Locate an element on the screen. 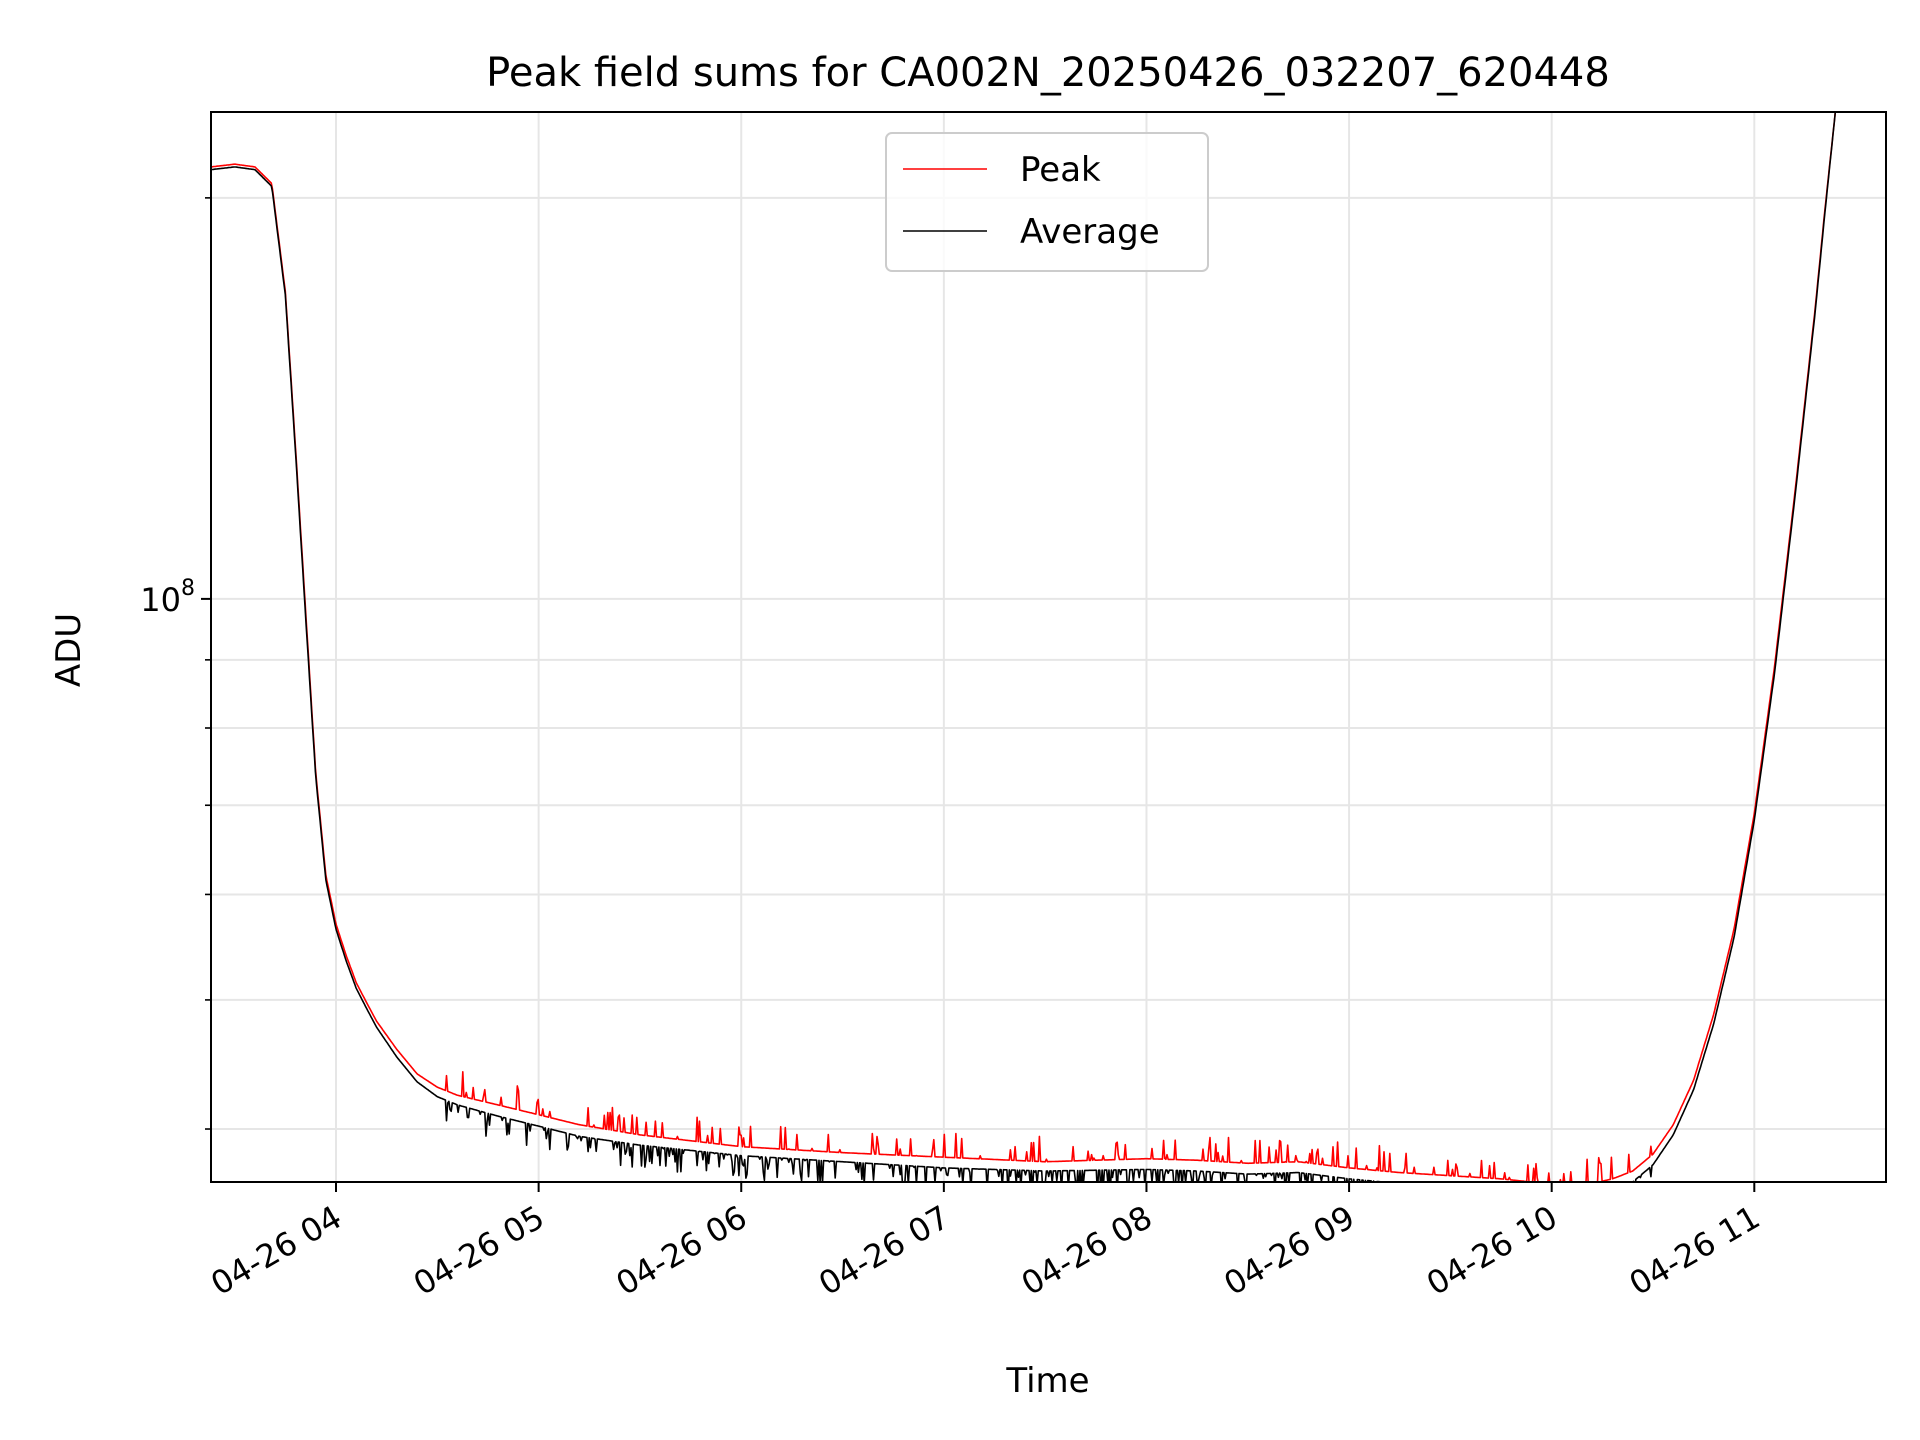  legend: Peak Average is located at coordinates (1047, 202).